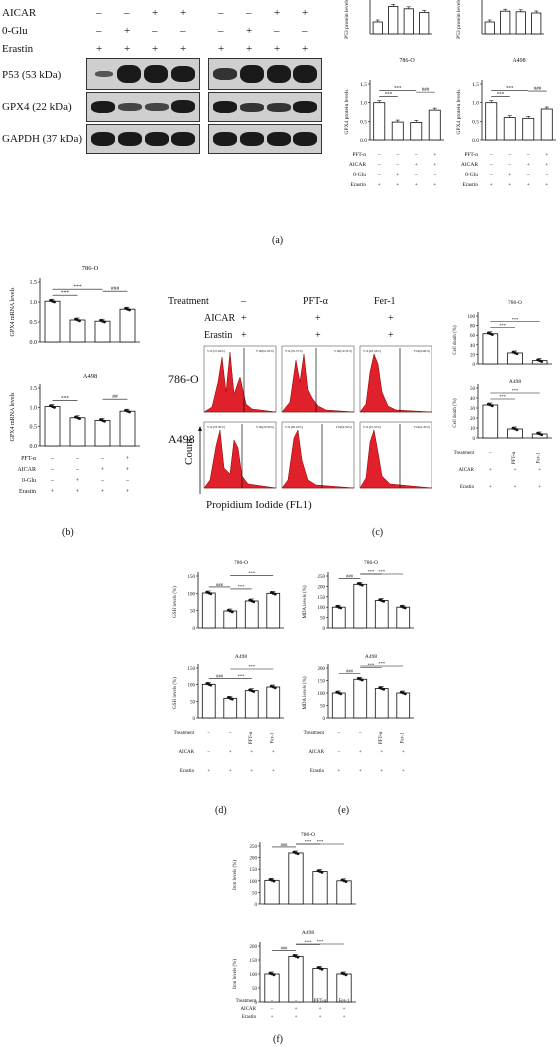  What do you see at coordinates (473, 346) in the screenshot?
I see `y-tick-label: 40` at bounding box center [473, 346].